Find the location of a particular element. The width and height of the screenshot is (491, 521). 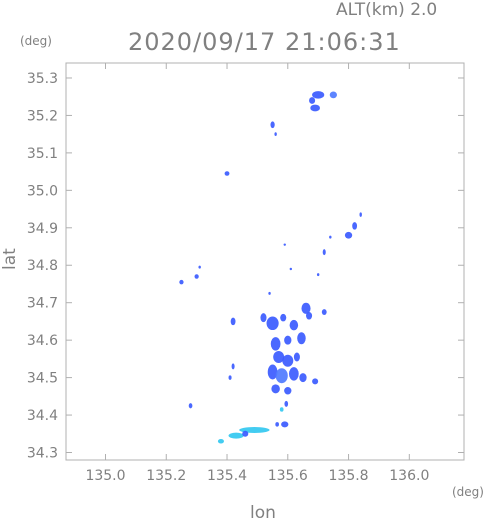

y-tick-label: 35.3 is located at coordinates (42, 79).